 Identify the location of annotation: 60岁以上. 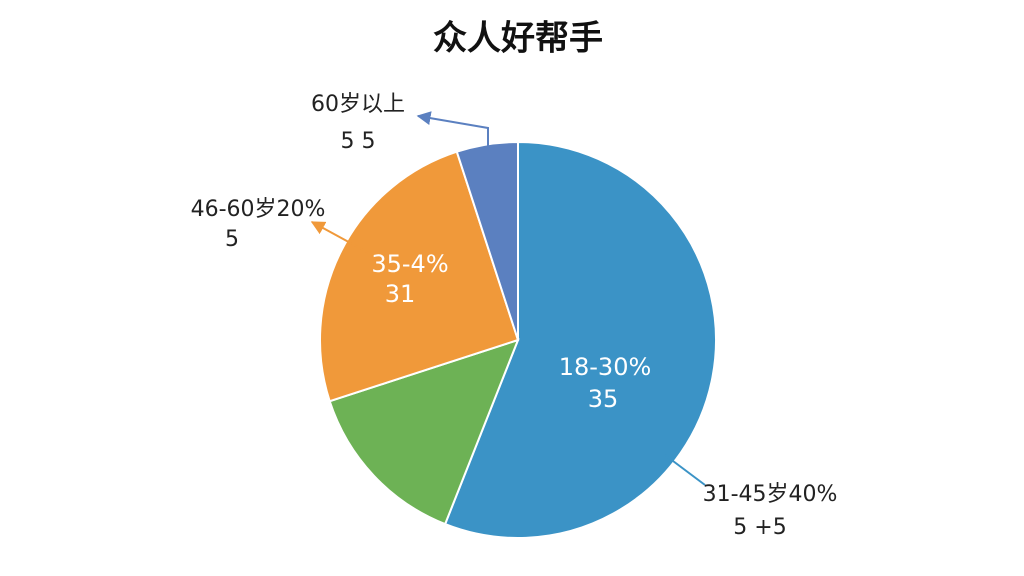
(358, 104).